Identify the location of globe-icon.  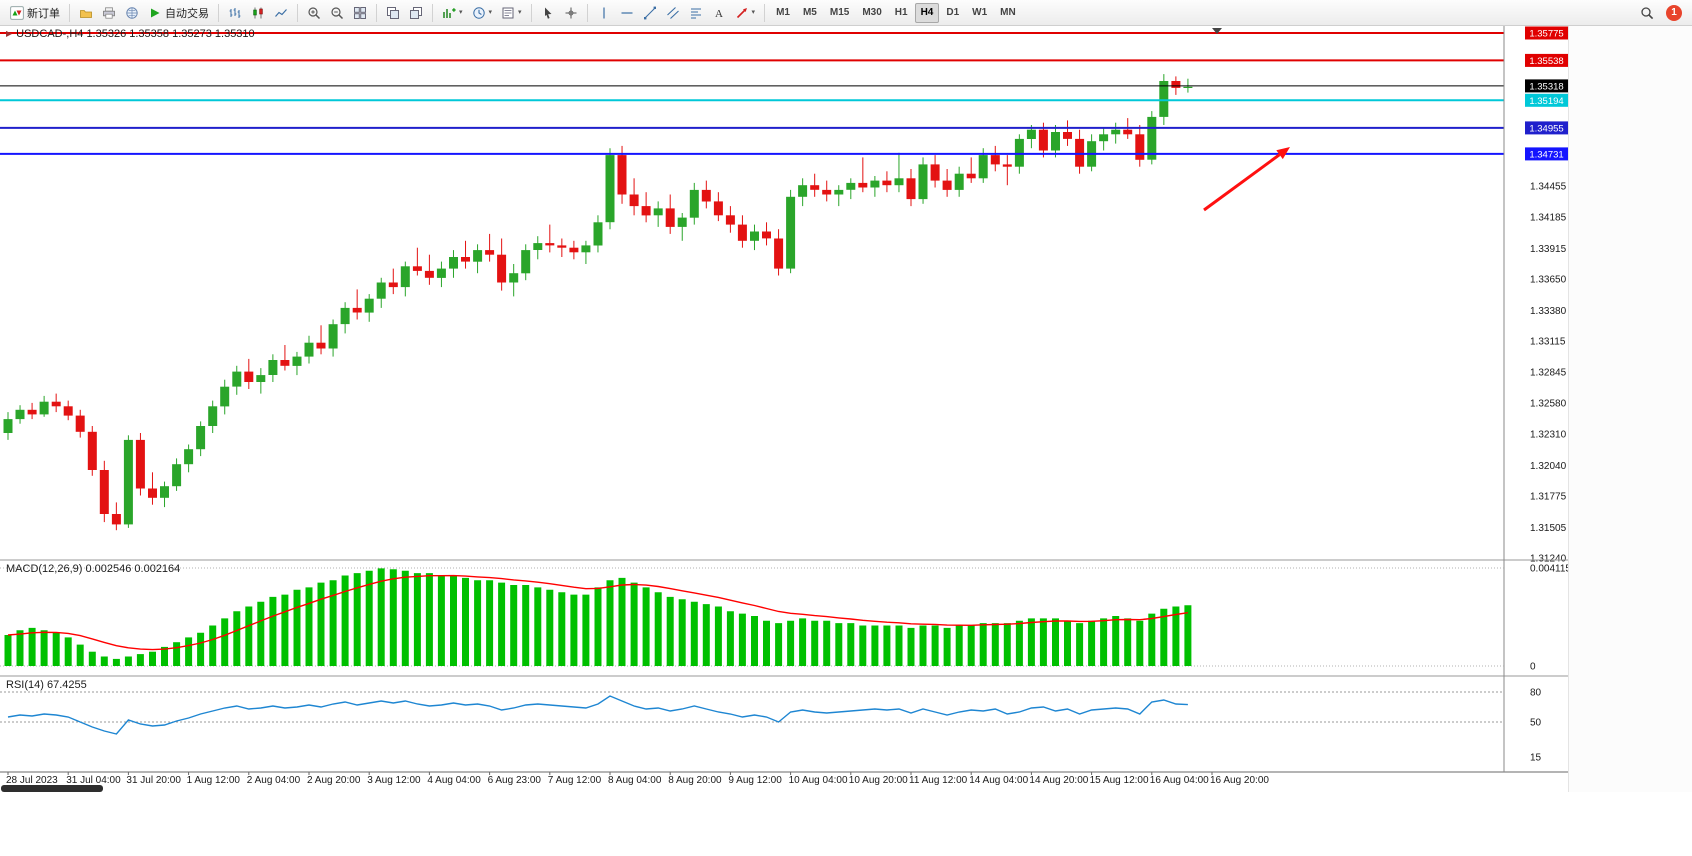
(132, 12).